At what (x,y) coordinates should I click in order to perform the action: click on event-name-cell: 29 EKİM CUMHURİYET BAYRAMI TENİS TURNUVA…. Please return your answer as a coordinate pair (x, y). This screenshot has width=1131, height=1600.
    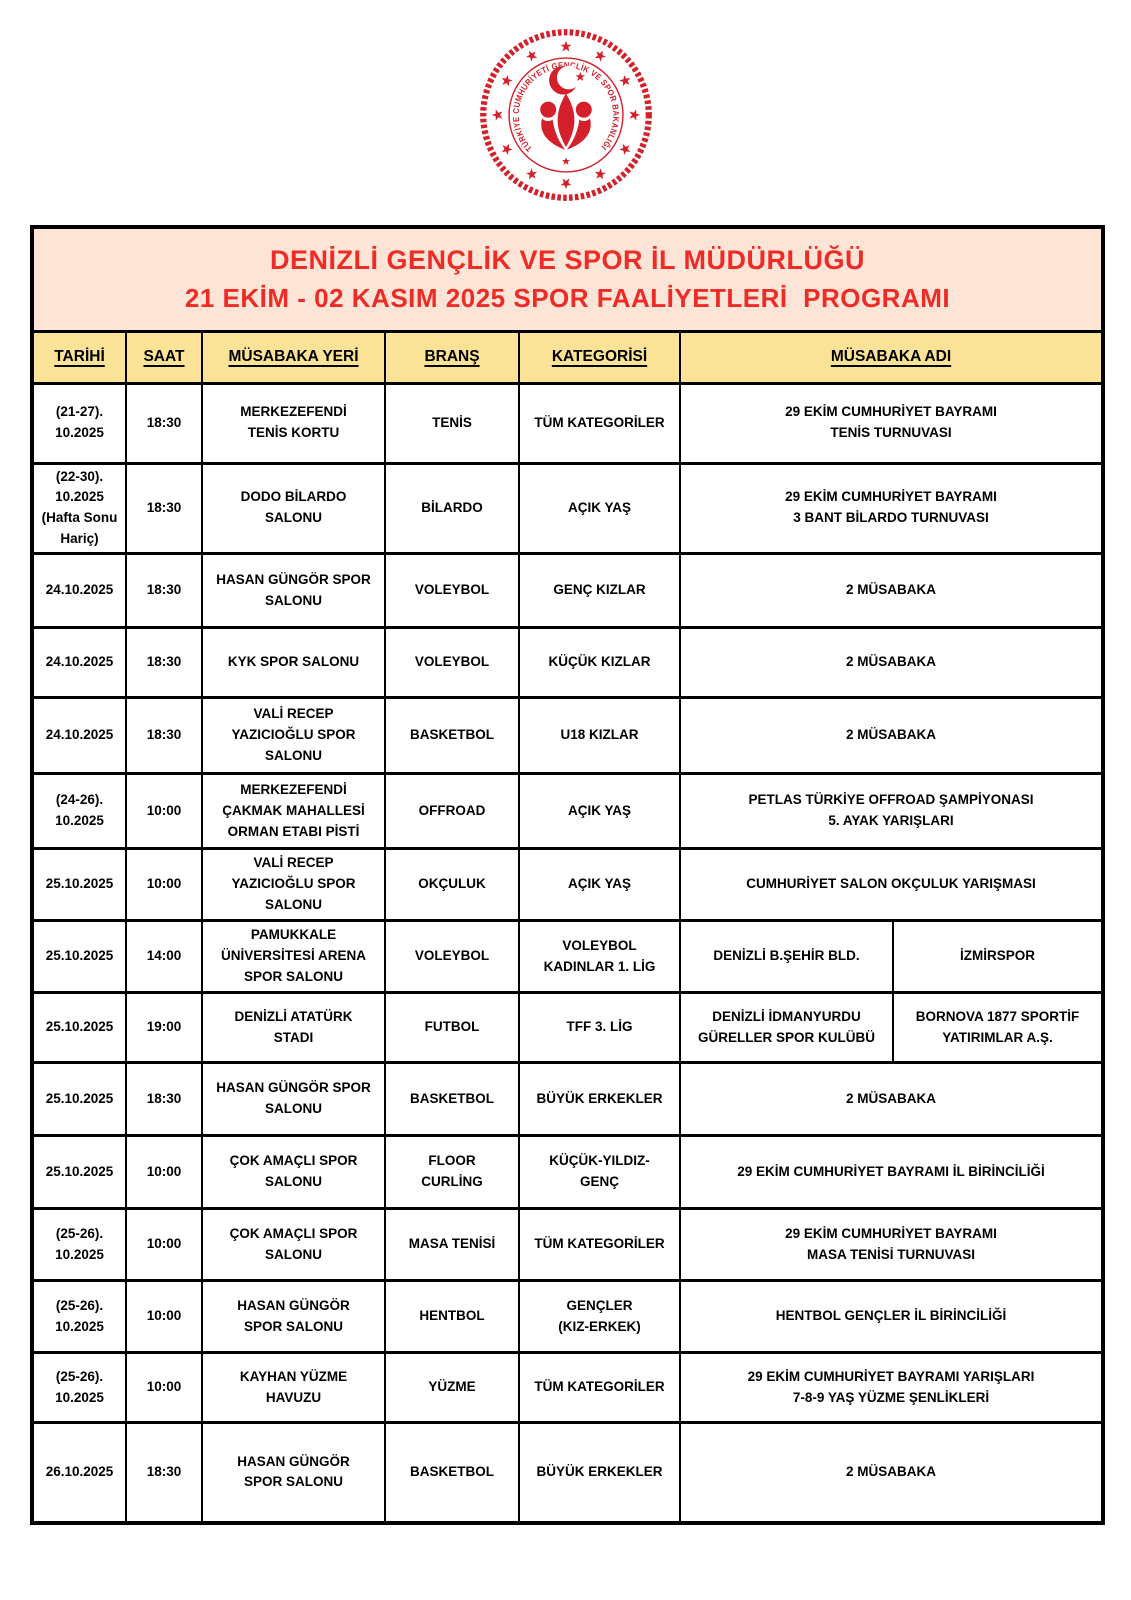
    Looking at the image, I should click on (891, 423).